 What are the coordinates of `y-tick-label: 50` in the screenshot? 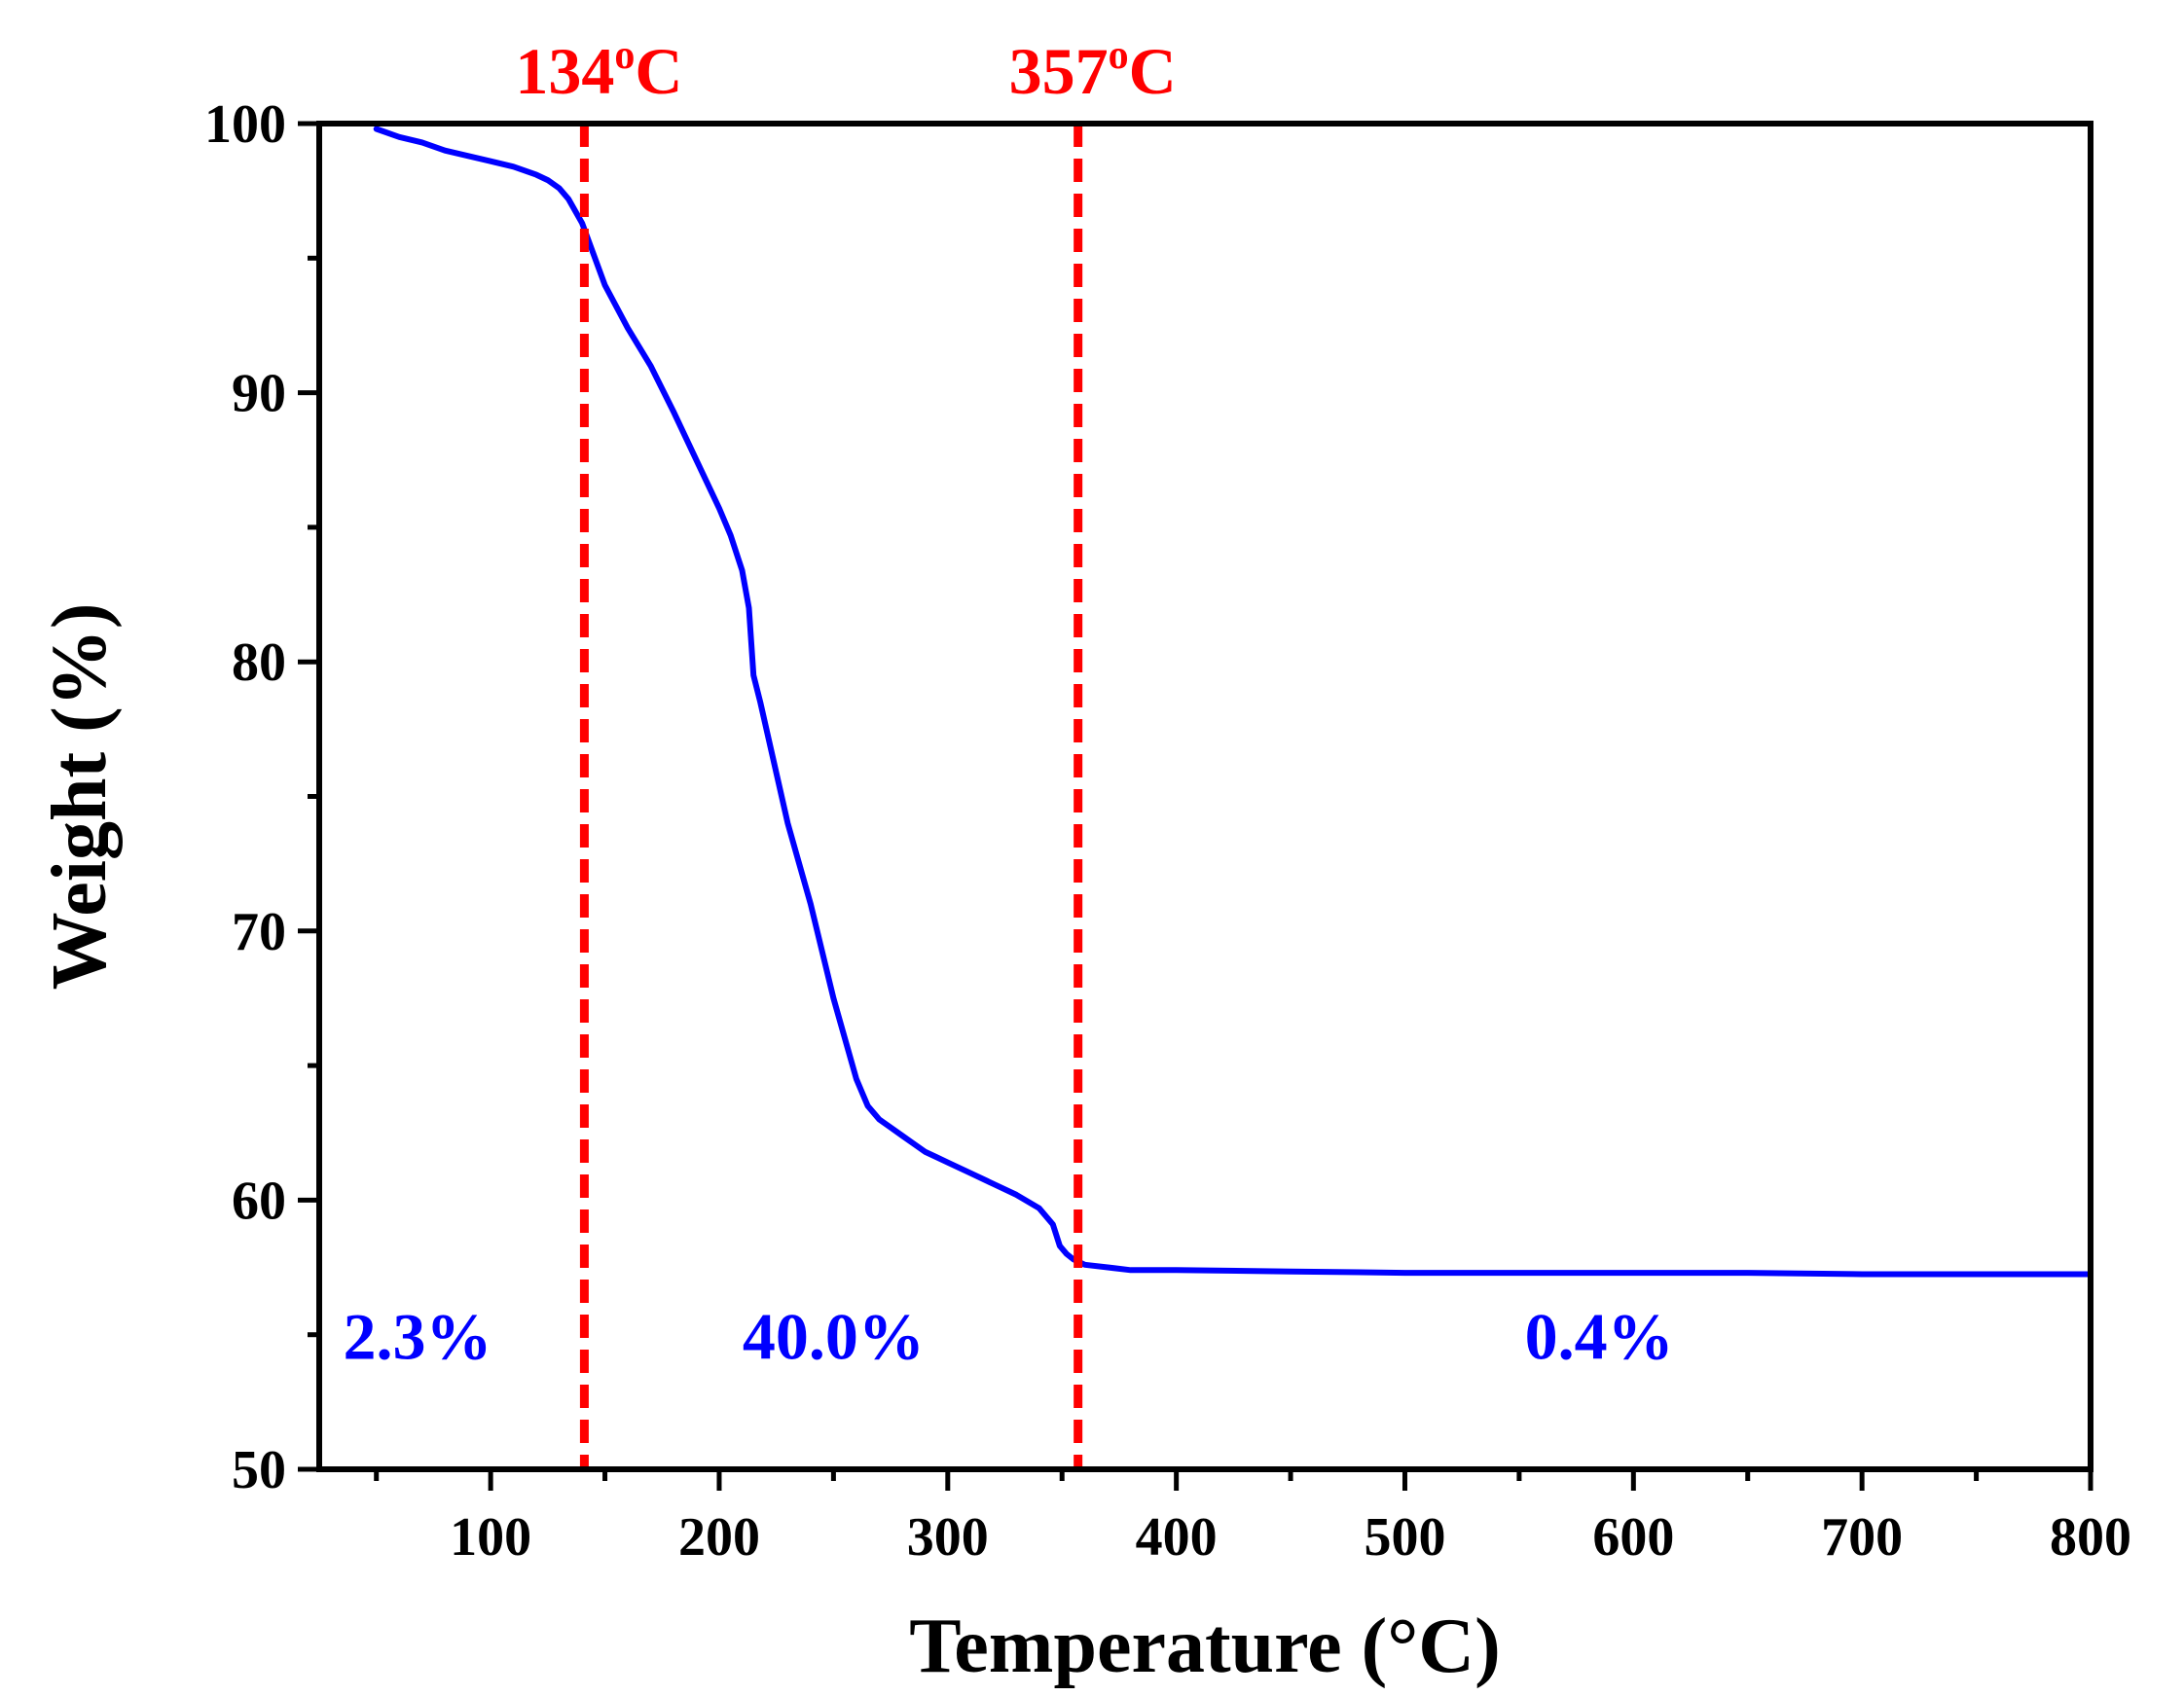 It's located at (259, 1470).